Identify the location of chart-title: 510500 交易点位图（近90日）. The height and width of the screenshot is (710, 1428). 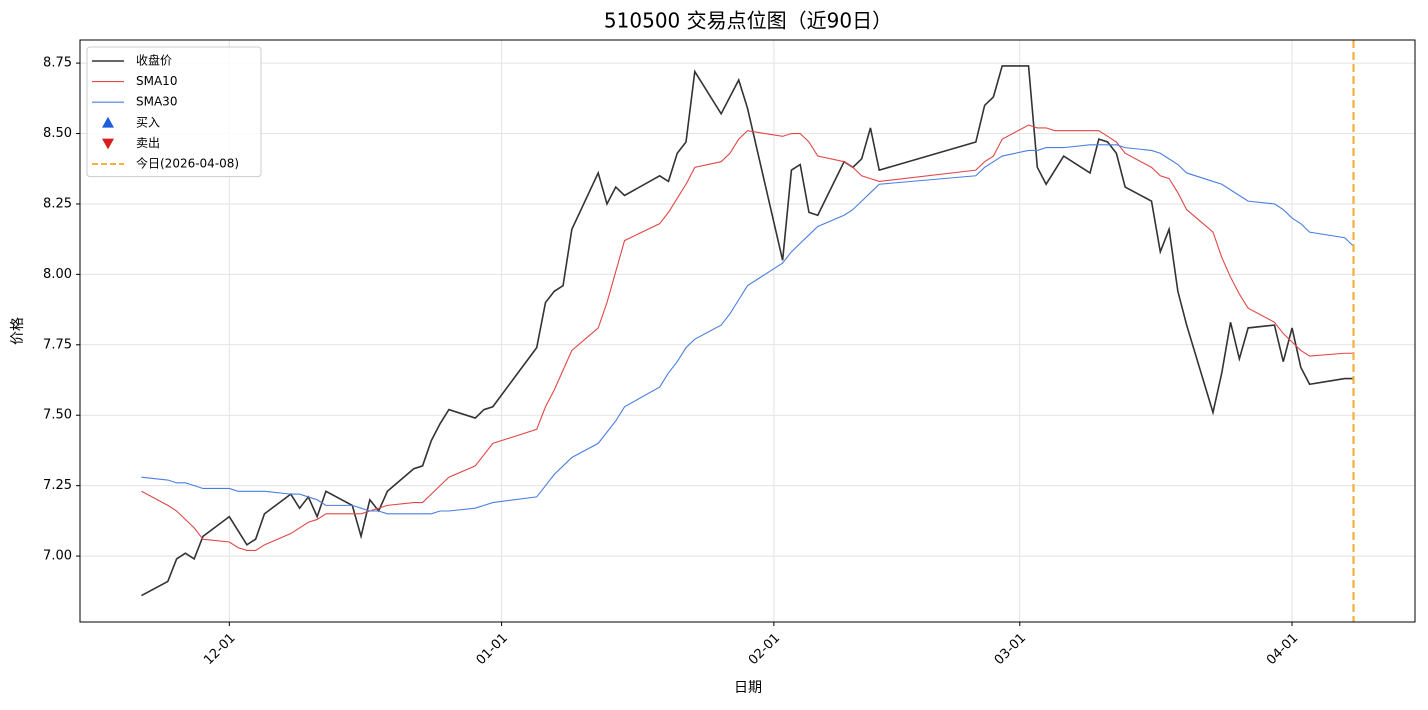
(748, 21).